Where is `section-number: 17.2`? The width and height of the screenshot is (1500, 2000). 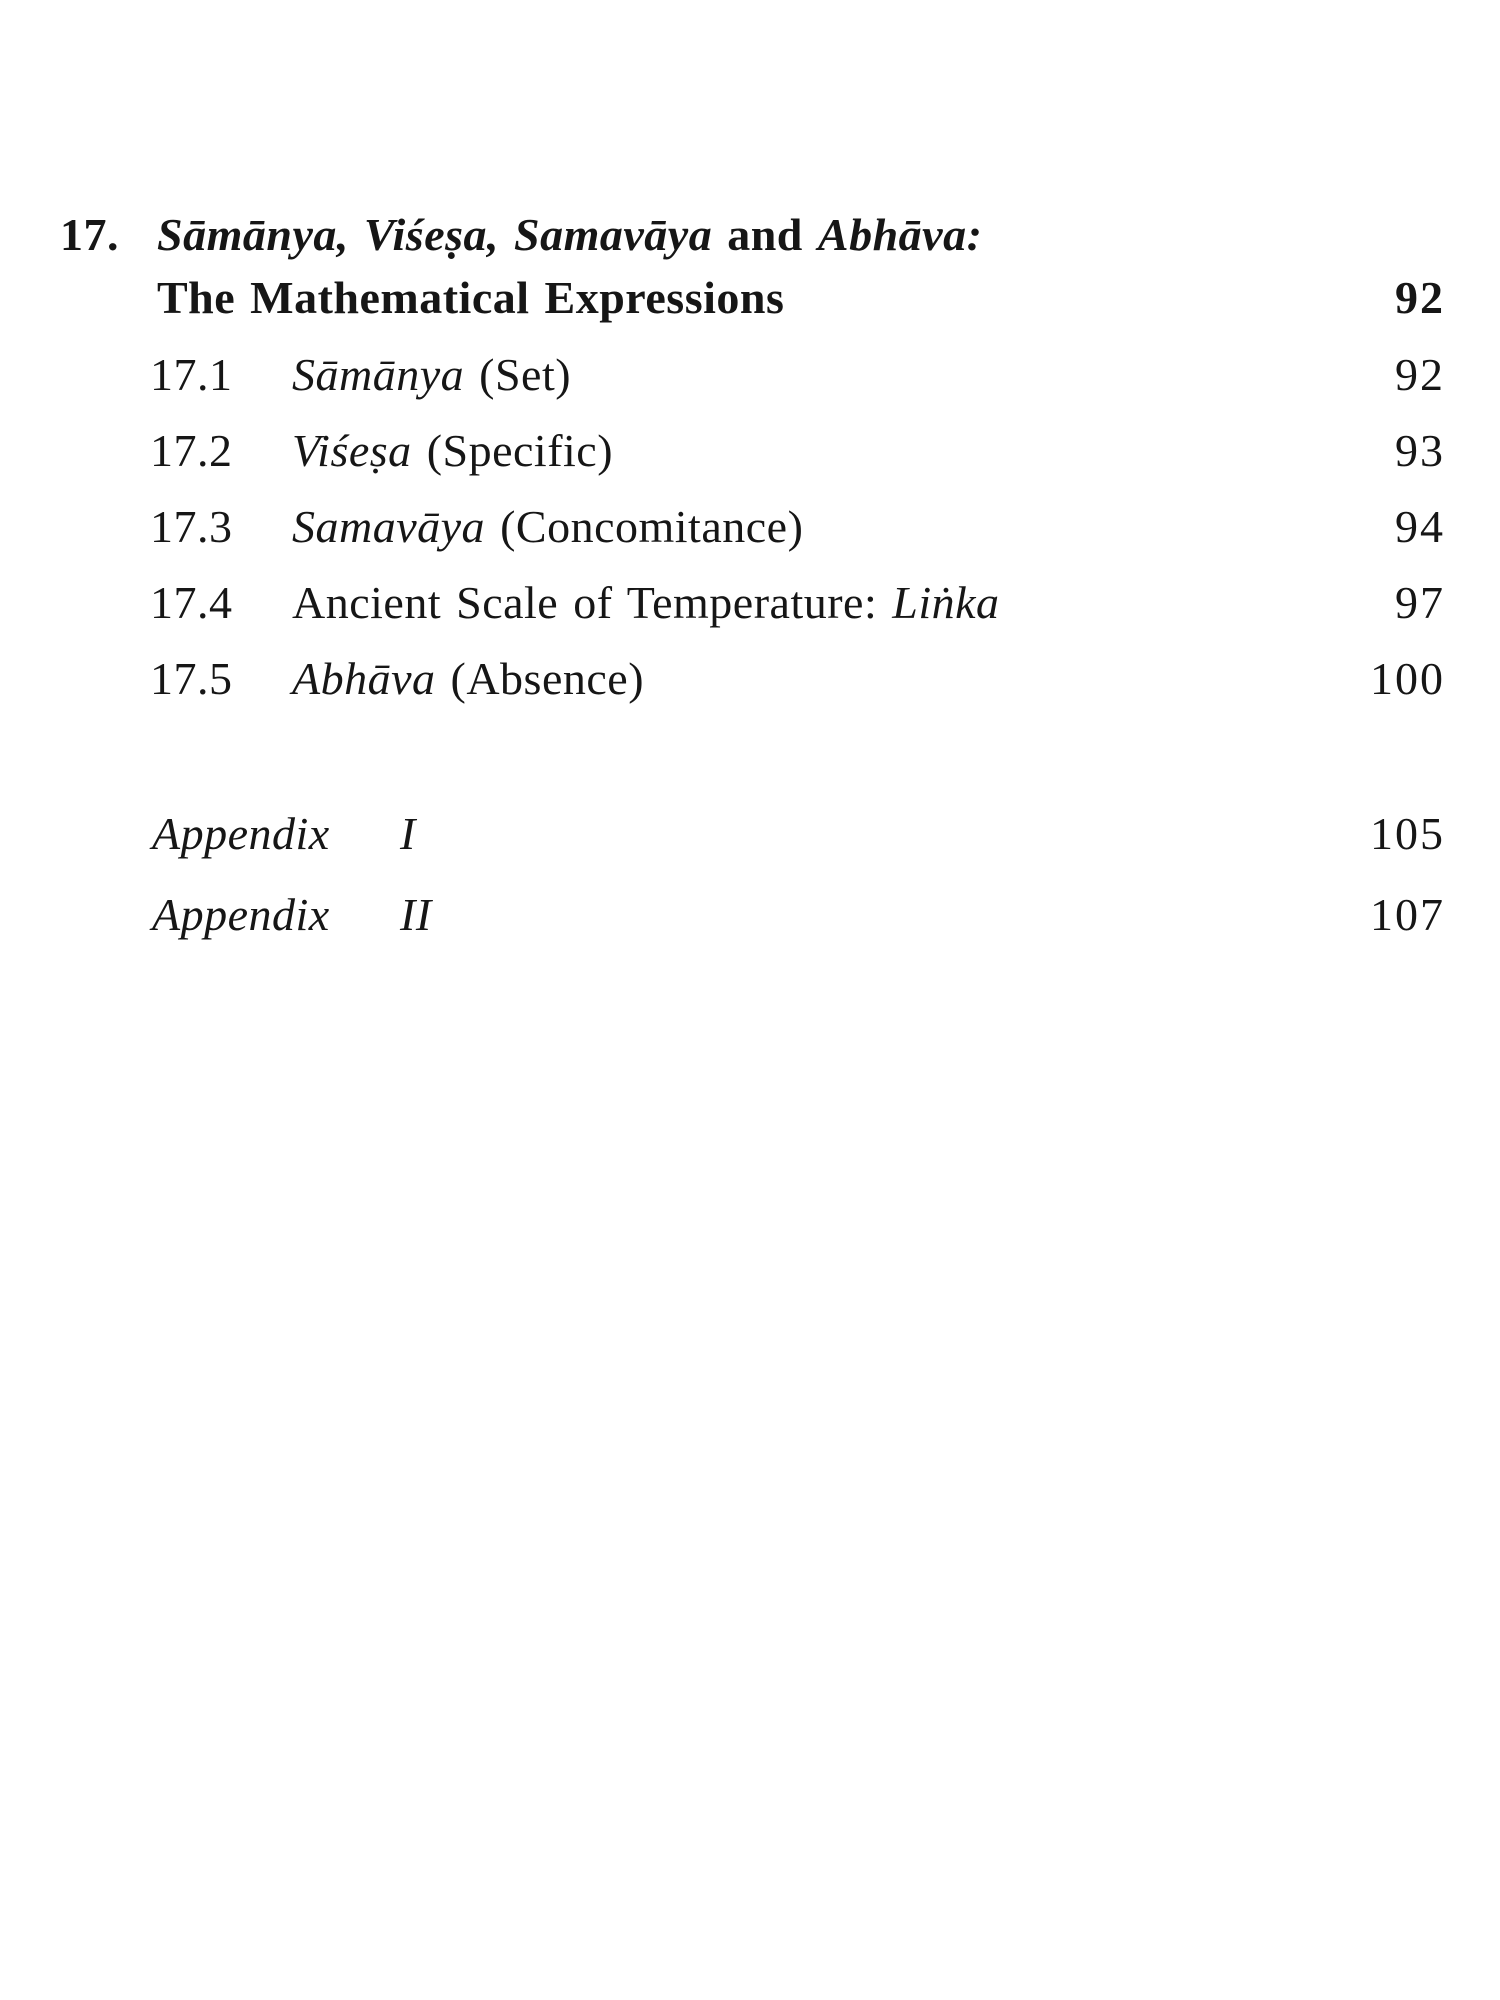 section-number: 17.2 is located at coordinates (191, 450).